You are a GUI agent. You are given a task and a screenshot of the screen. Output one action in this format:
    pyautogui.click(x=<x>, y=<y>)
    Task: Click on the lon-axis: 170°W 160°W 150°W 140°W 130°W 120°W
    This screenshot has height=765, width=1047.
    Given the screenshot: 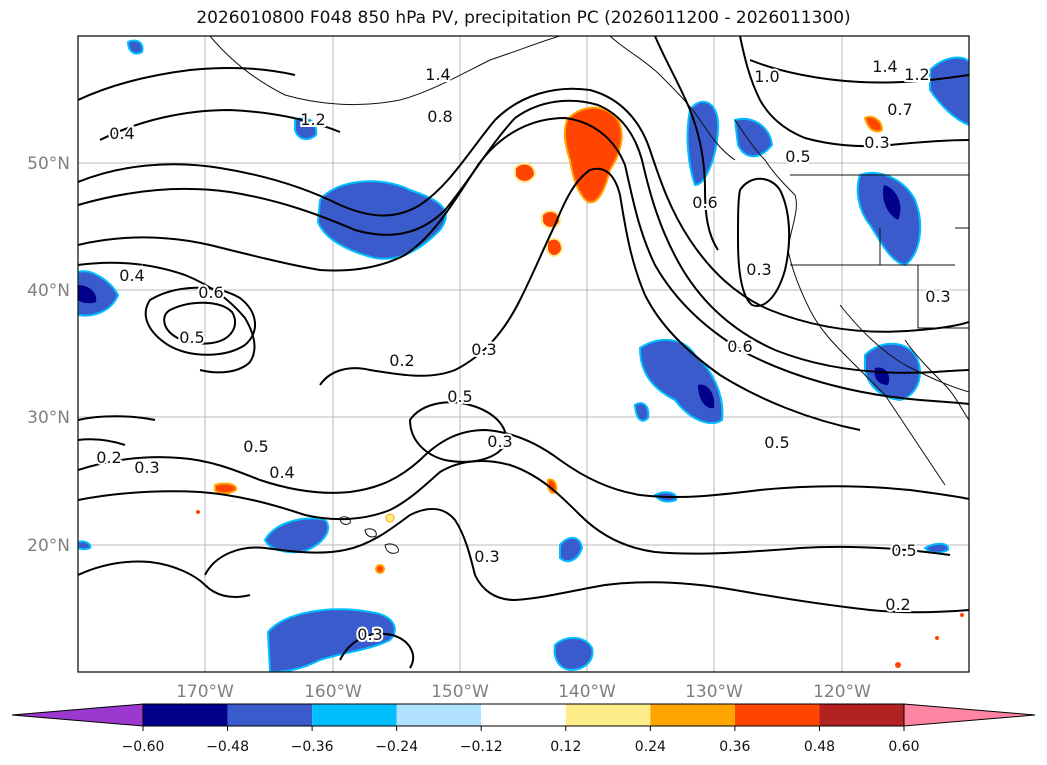 What is the action you would take?
    pyautogui.click(x=523, y=692)
    